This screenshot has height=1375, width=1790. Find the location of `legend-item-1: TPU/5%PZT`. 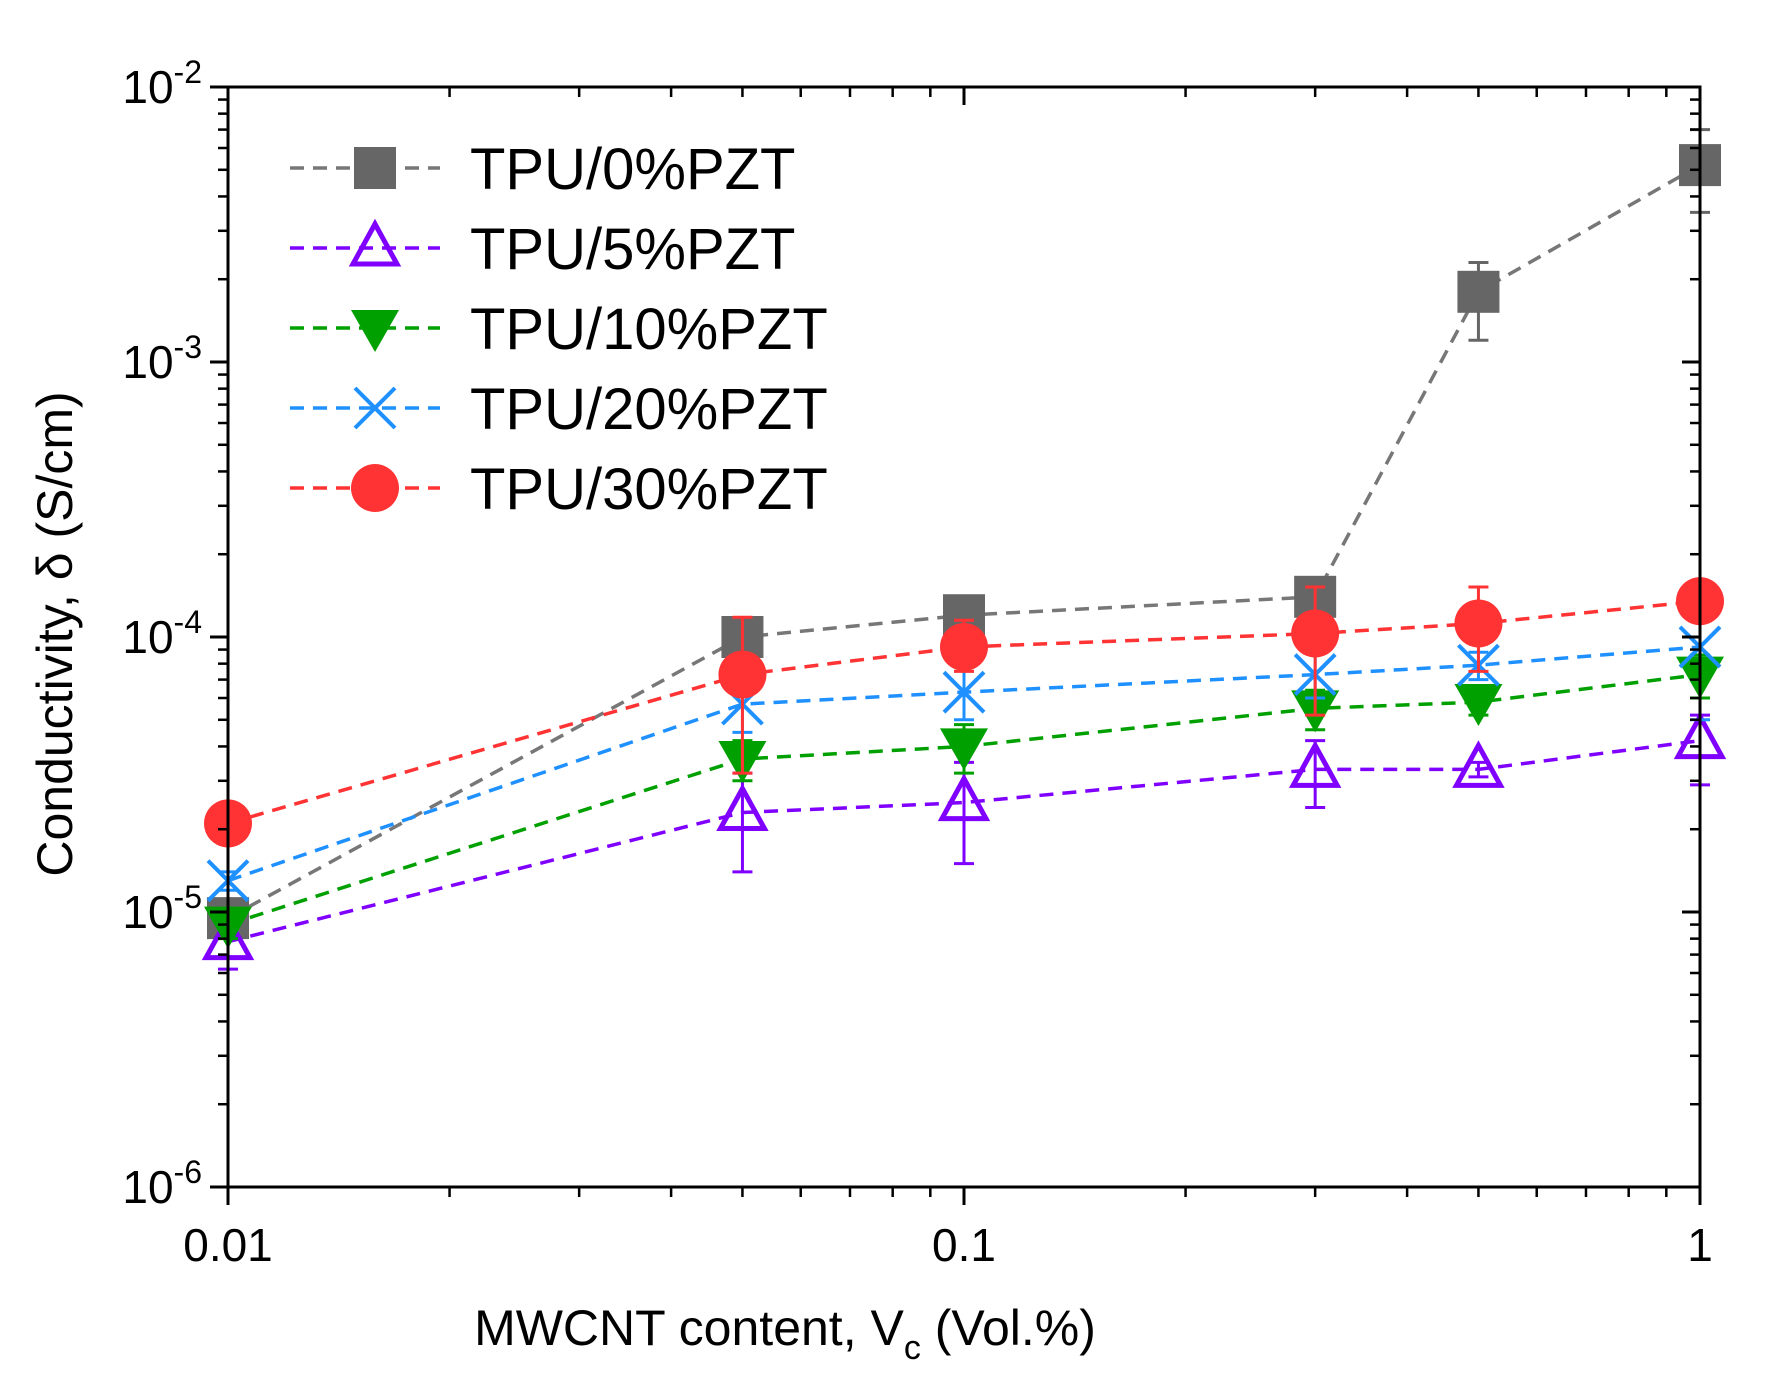

legend-item-1: TPU/5%PZT is located at coordinates (543, 249).